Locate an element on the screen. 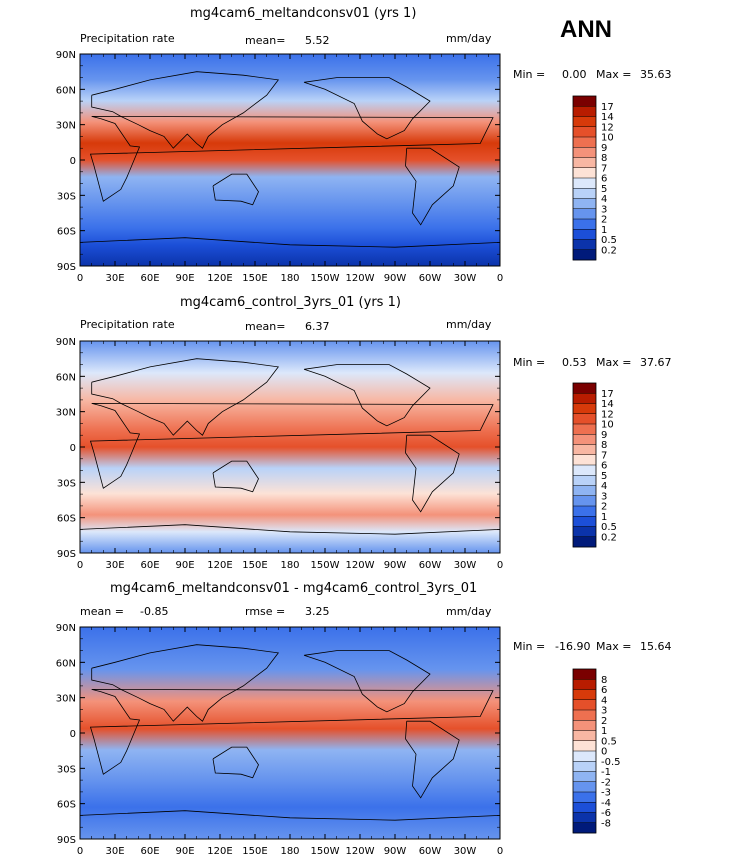  season-label: ANN is located at coordinates (586, 29).